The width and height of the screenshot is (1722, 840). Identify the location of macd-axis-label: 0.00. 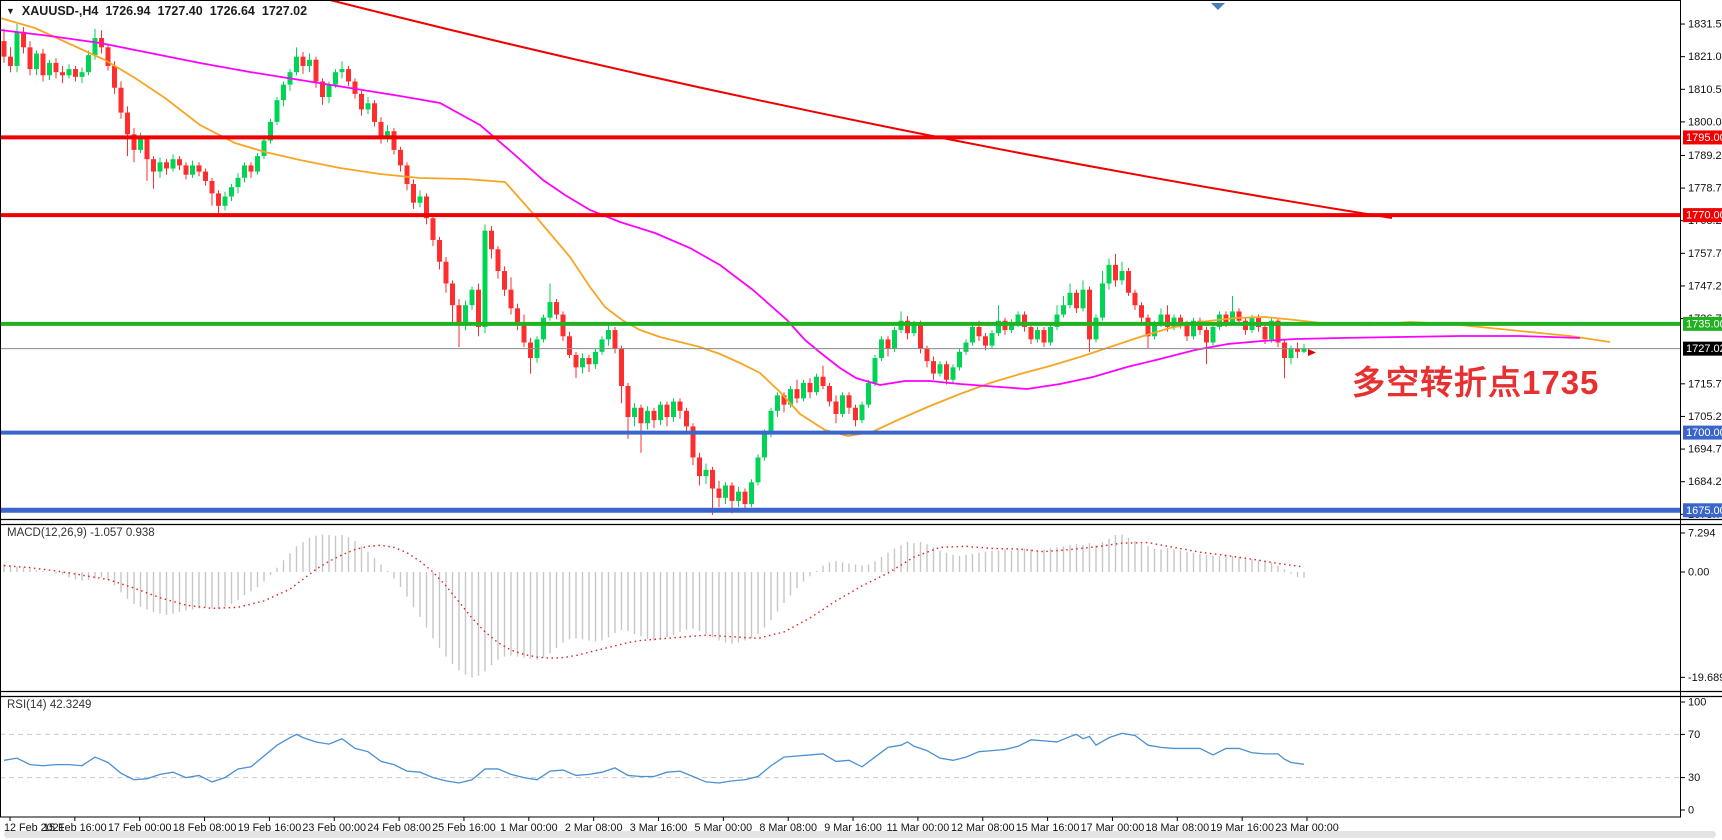
(1698, 573).